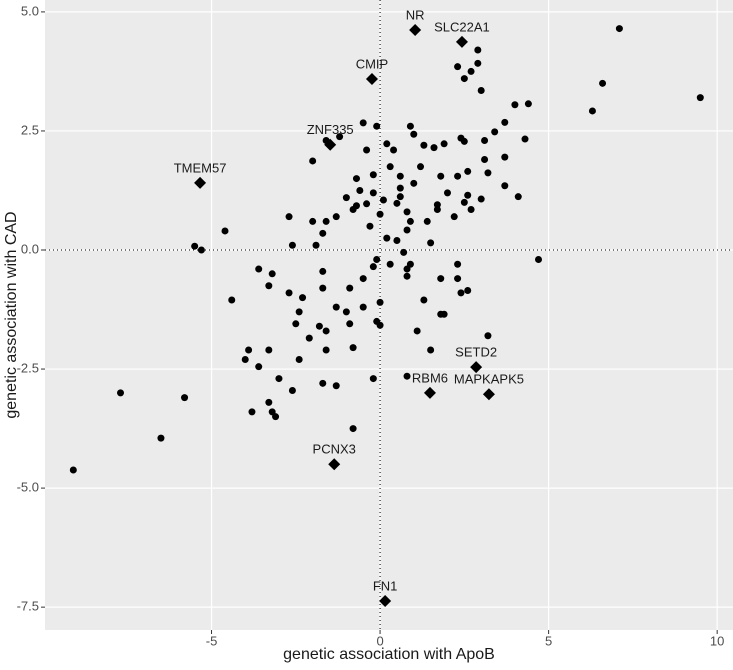 Image resolution: width=733 pixels, height=670 pixels. What do you see at coordinates (476, 352) in the screenshot?
I see `point-label: SETD2` at bounding box center [476, 352].